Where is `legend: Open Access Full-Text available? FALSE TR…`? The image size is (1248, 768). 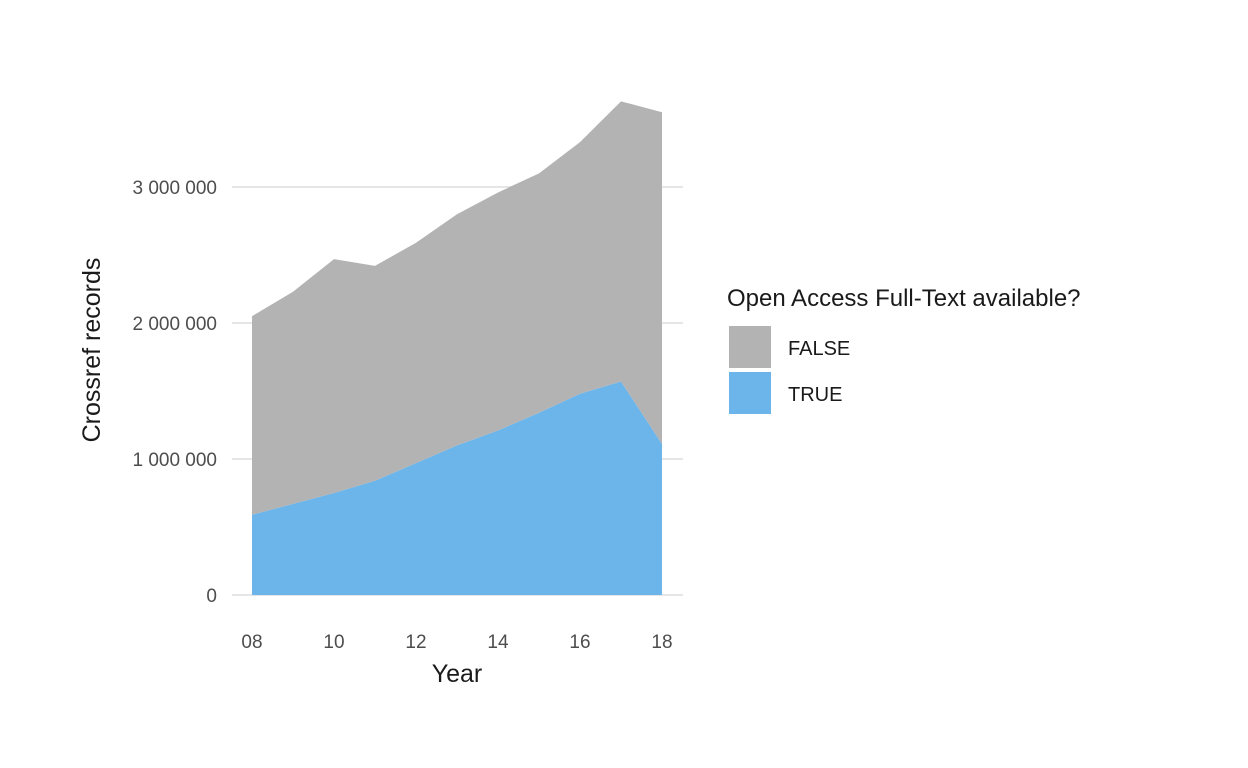 legend: Open Access Full-Text available? FALSE TR… is located at coordinates (904, 349).